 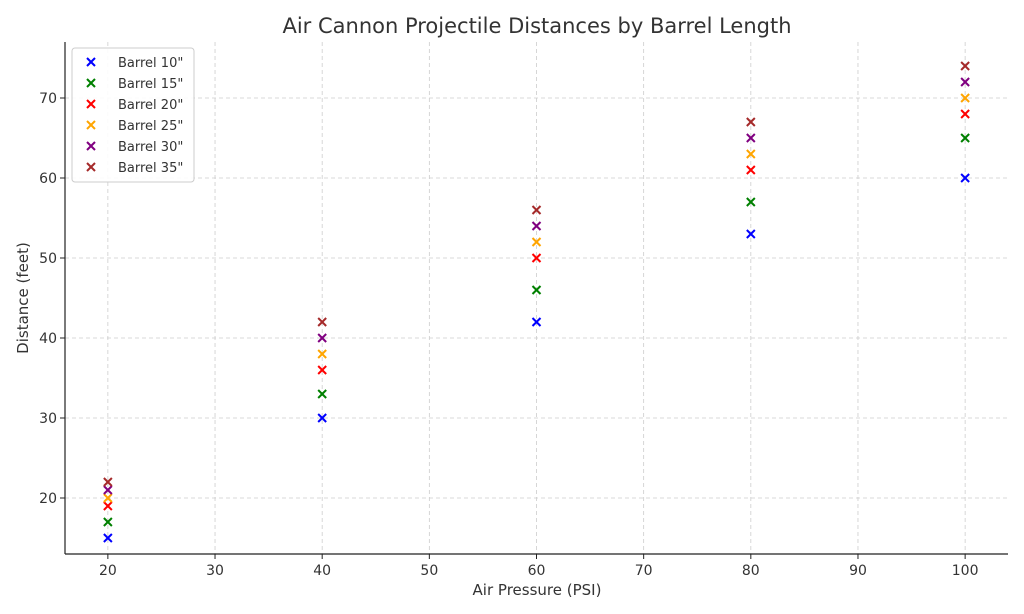 What do you see at coordinates (751, 571) in the screenshot?
I see `x-tick-label: 80` at bounding box center [751, 571].